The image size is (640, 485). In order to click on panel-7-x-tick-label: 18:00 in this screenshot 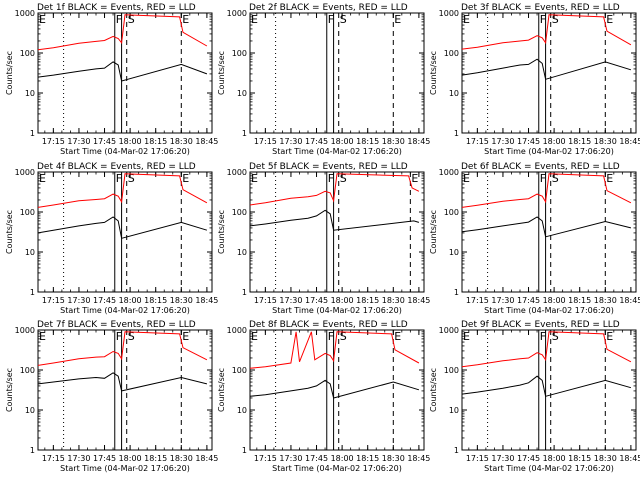, I will do `click(130, 458)`.